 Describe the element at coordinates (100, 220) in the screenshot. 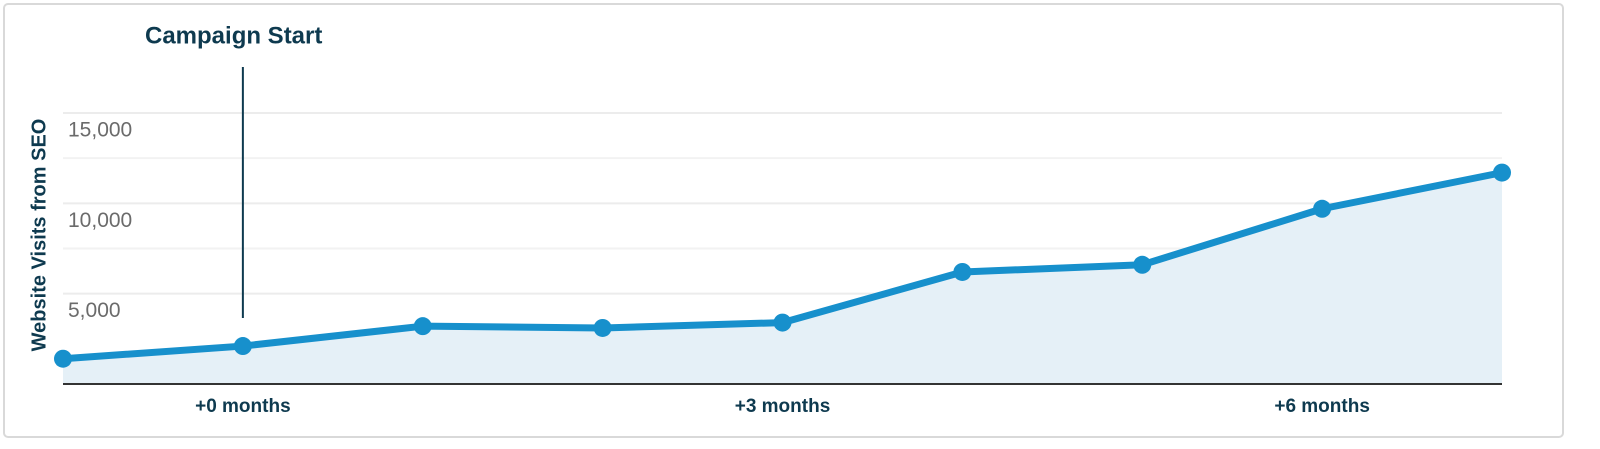

I see `y-tick-label: 10,000` at that location.